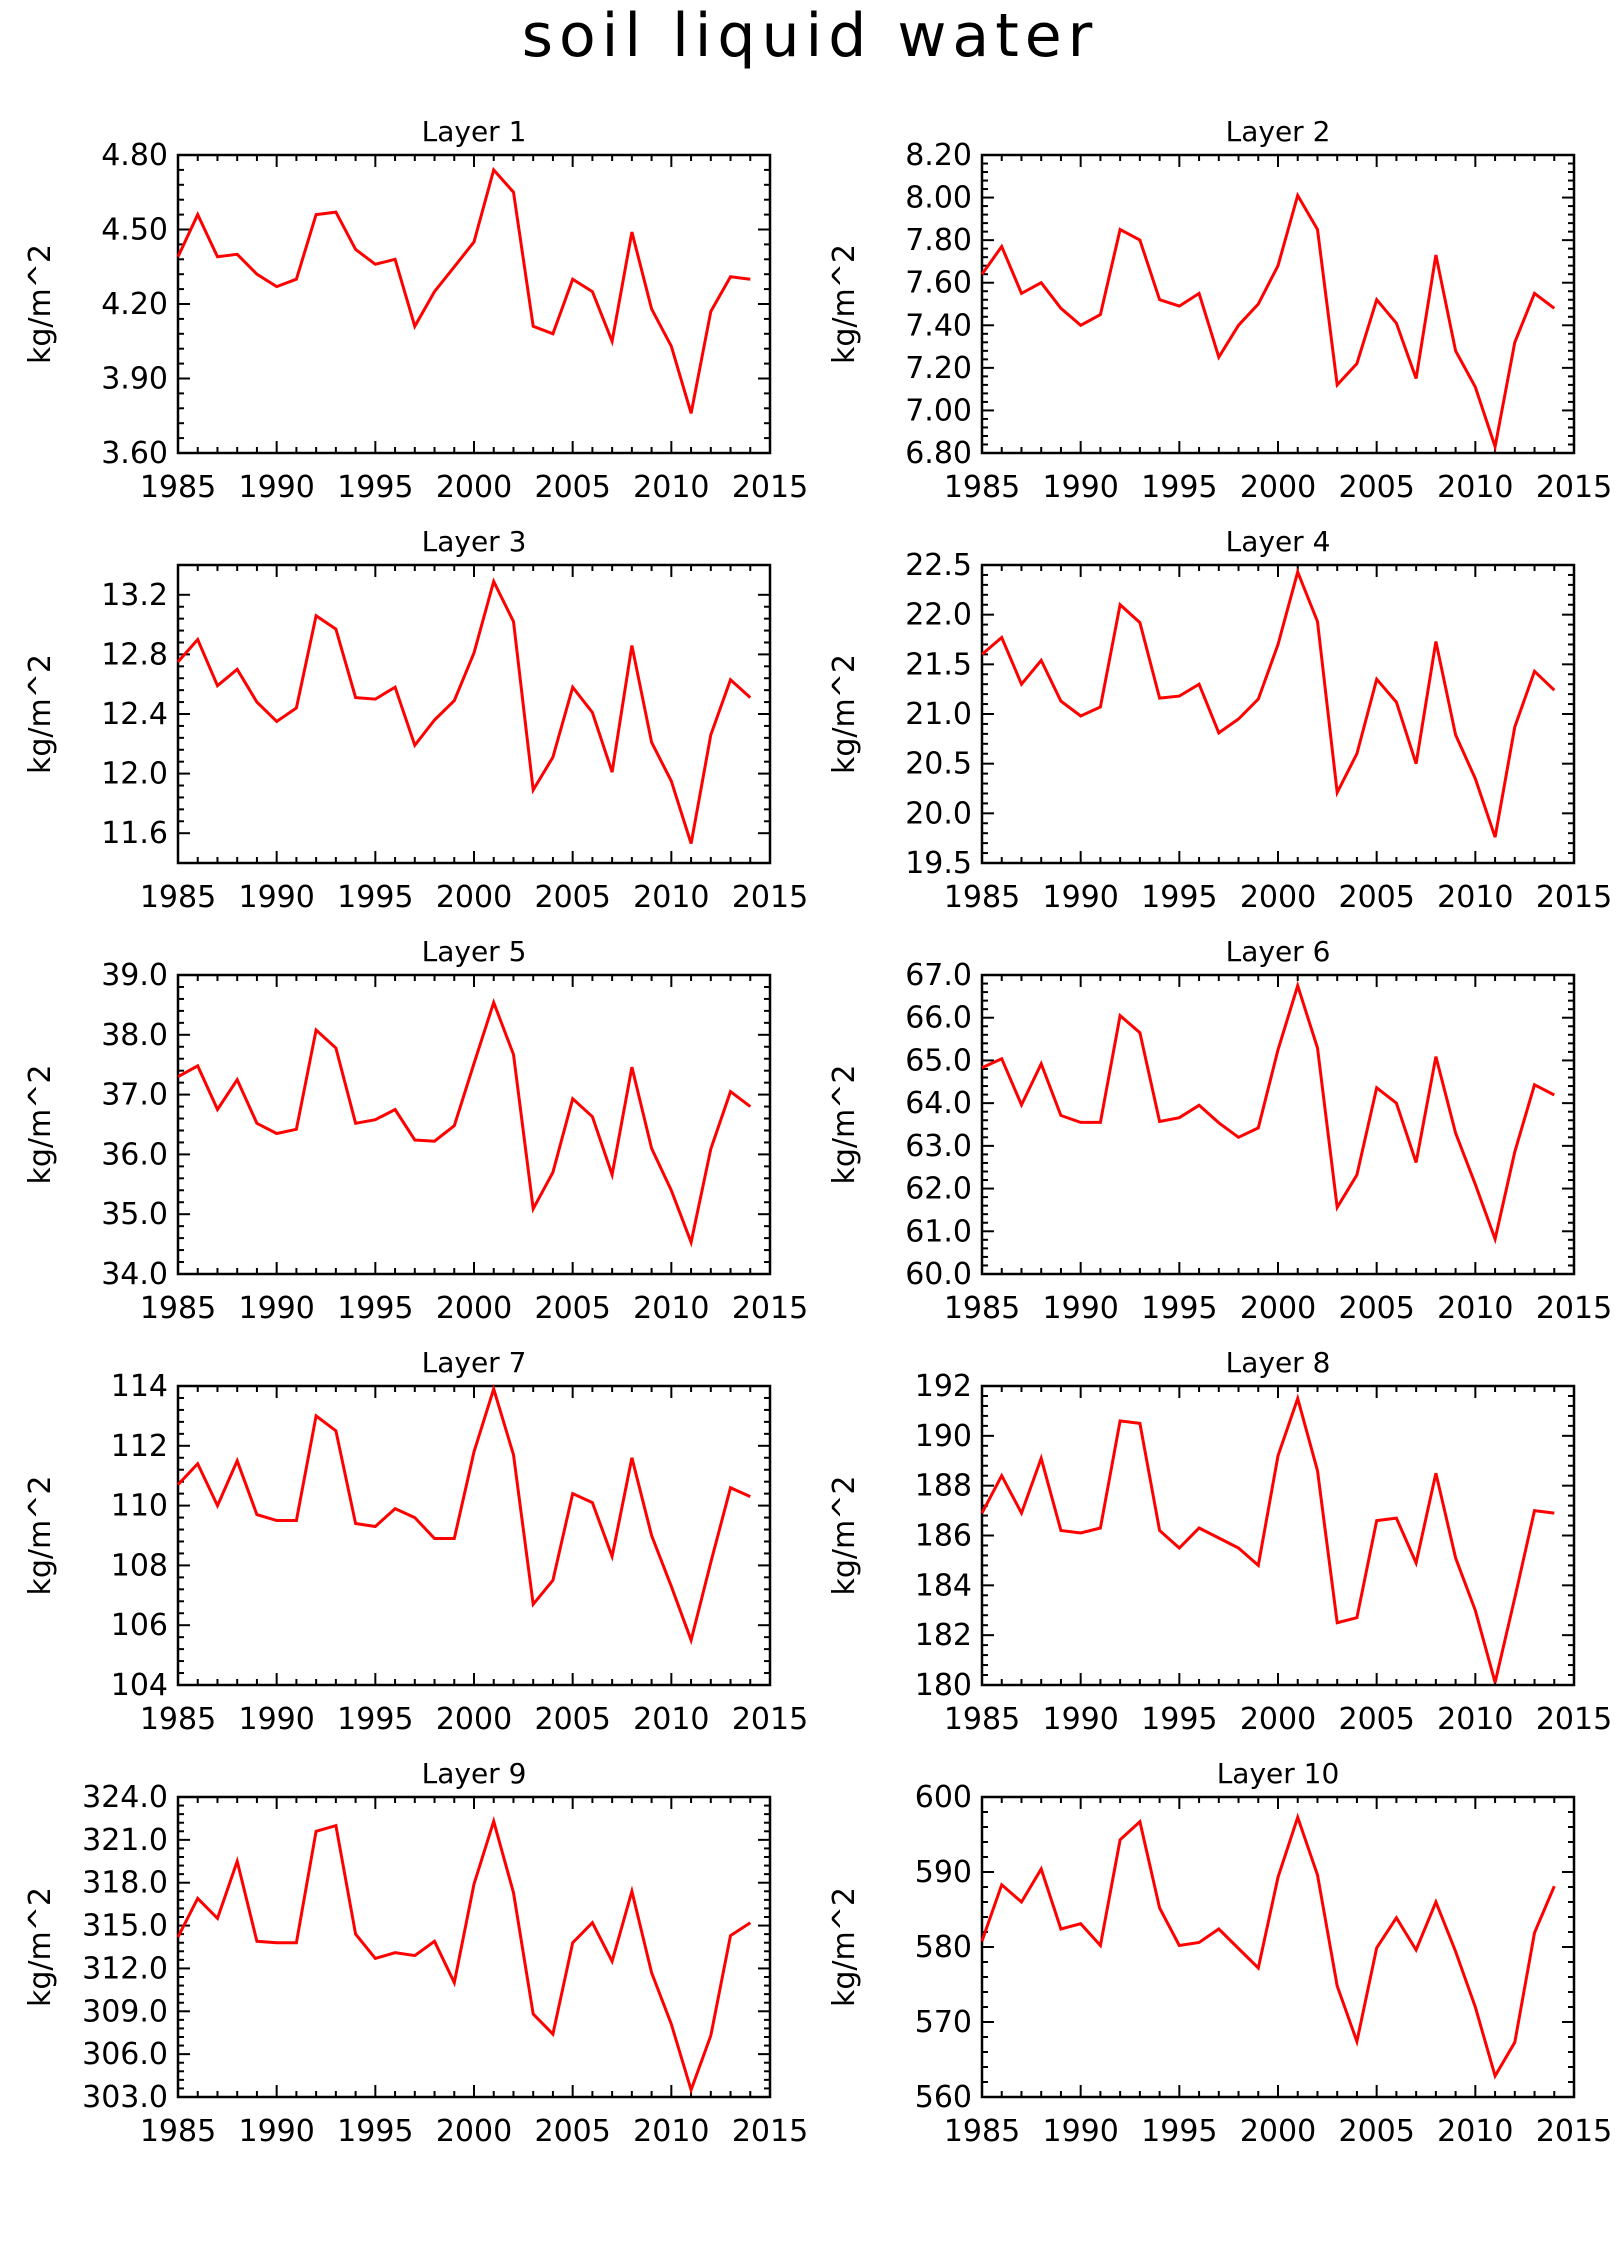  Describe the element at coordinates (139, 1506) in the screenshot. I see `y-tick-label: 110` at that location.